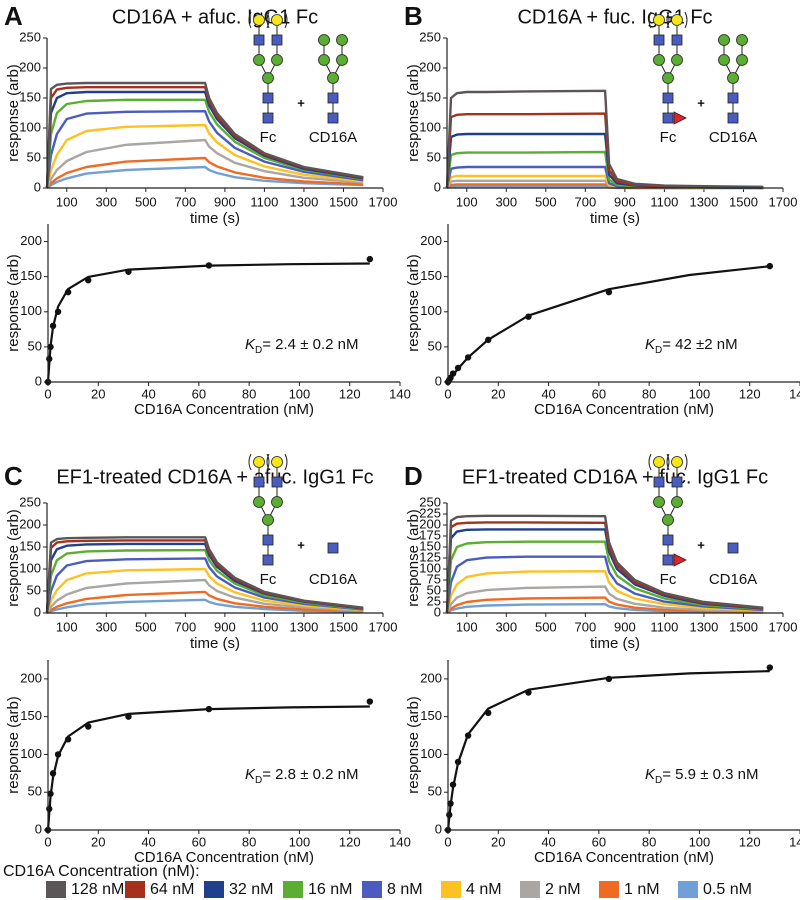  I want to click on x-tick-label: 900, so click(625, 626).